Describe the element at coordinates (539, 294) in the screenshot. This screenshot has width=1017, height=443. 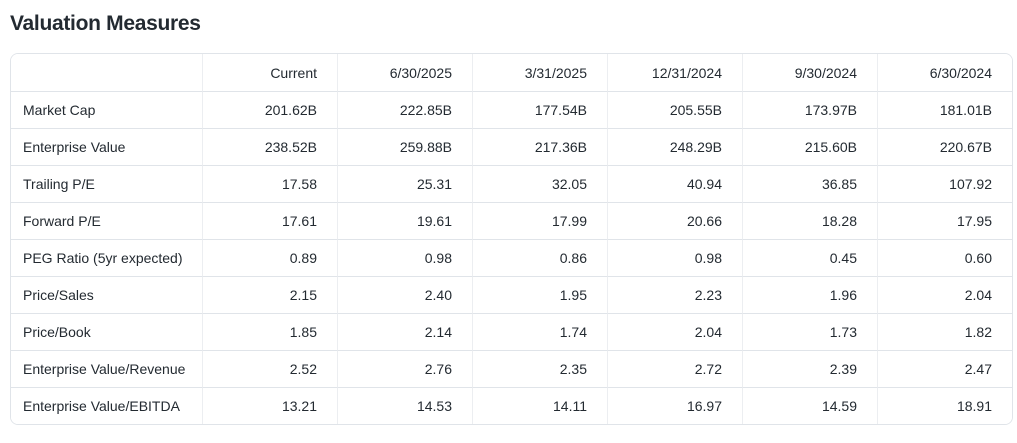
I see `value-cell: 1.95` at that location.